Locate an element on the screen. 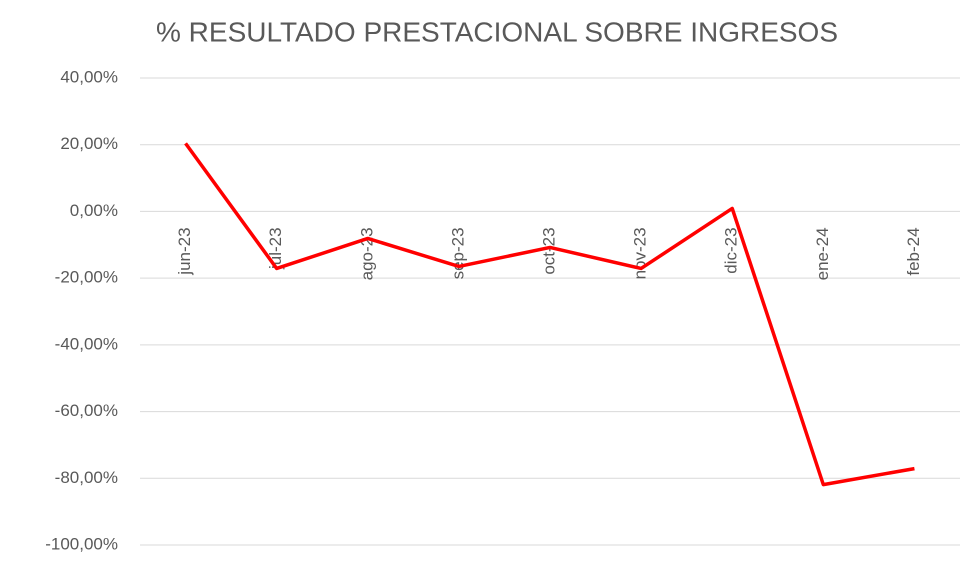 The height and width of the screenshot is (568, 973). y-tick-label: 40,00% is located at coordinates (89, 76).